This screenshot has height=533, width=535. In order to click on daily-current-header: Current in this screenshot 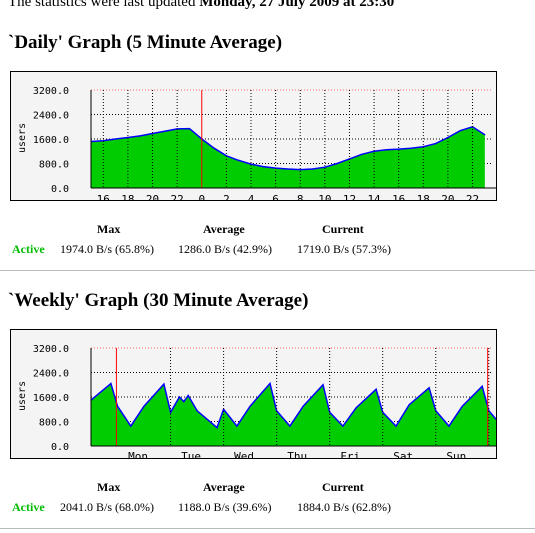, I will do `click(343, 229)`.